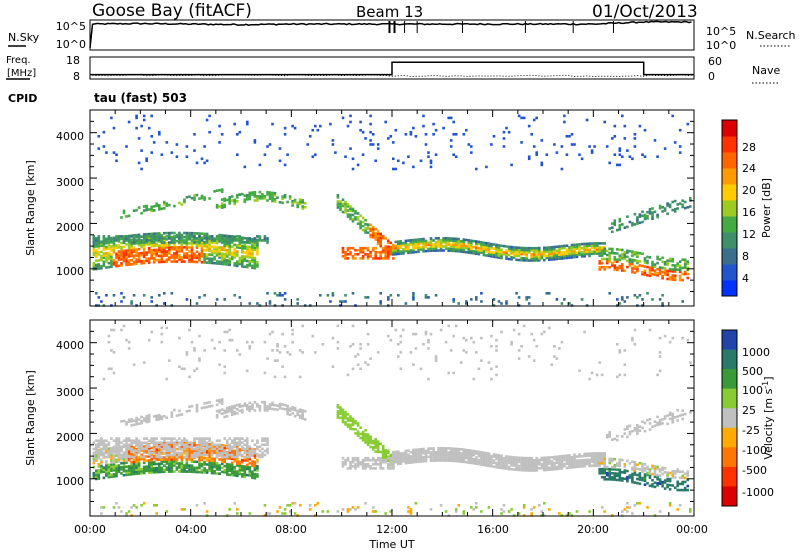 Image resolution: width=800 pixels, height=554 pixels. I want to click on nave-line, so click(392, 76).